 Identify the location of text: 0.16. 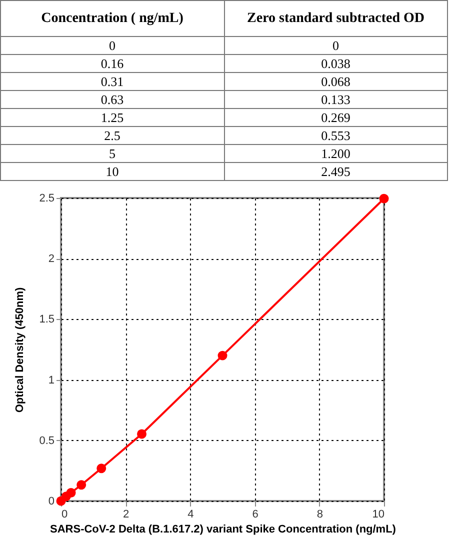
(112, 63).